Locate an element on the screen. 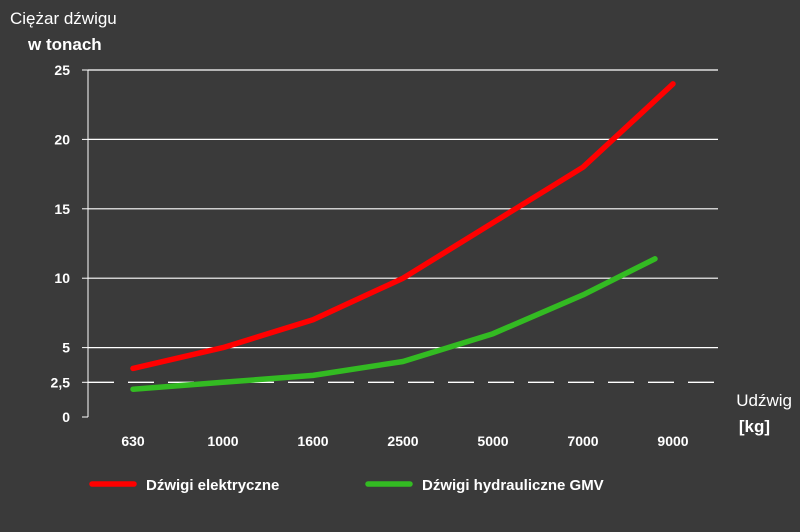  x-axis-title-line2: [kg] is located at coordinates (754, 426).